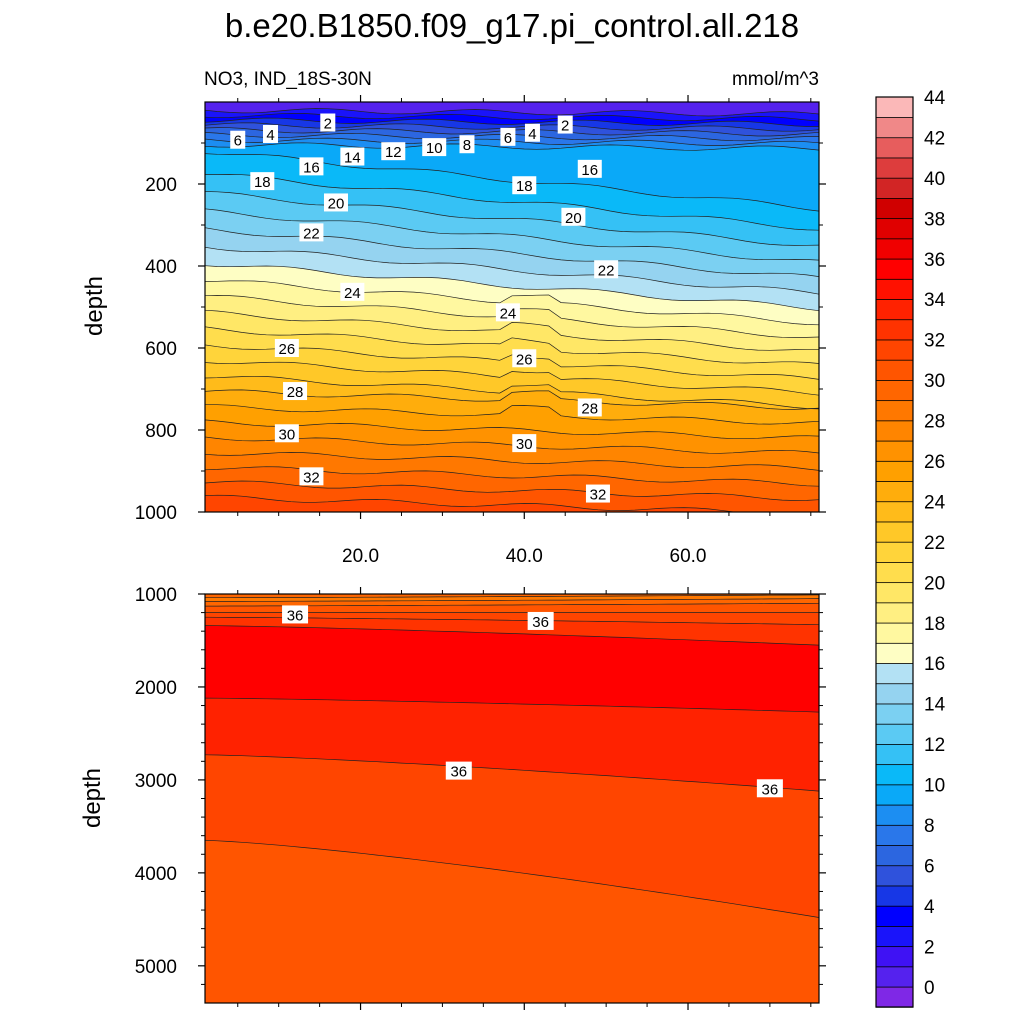  I want to click on lower-y-tick-label: 4000, so click(156, 874).